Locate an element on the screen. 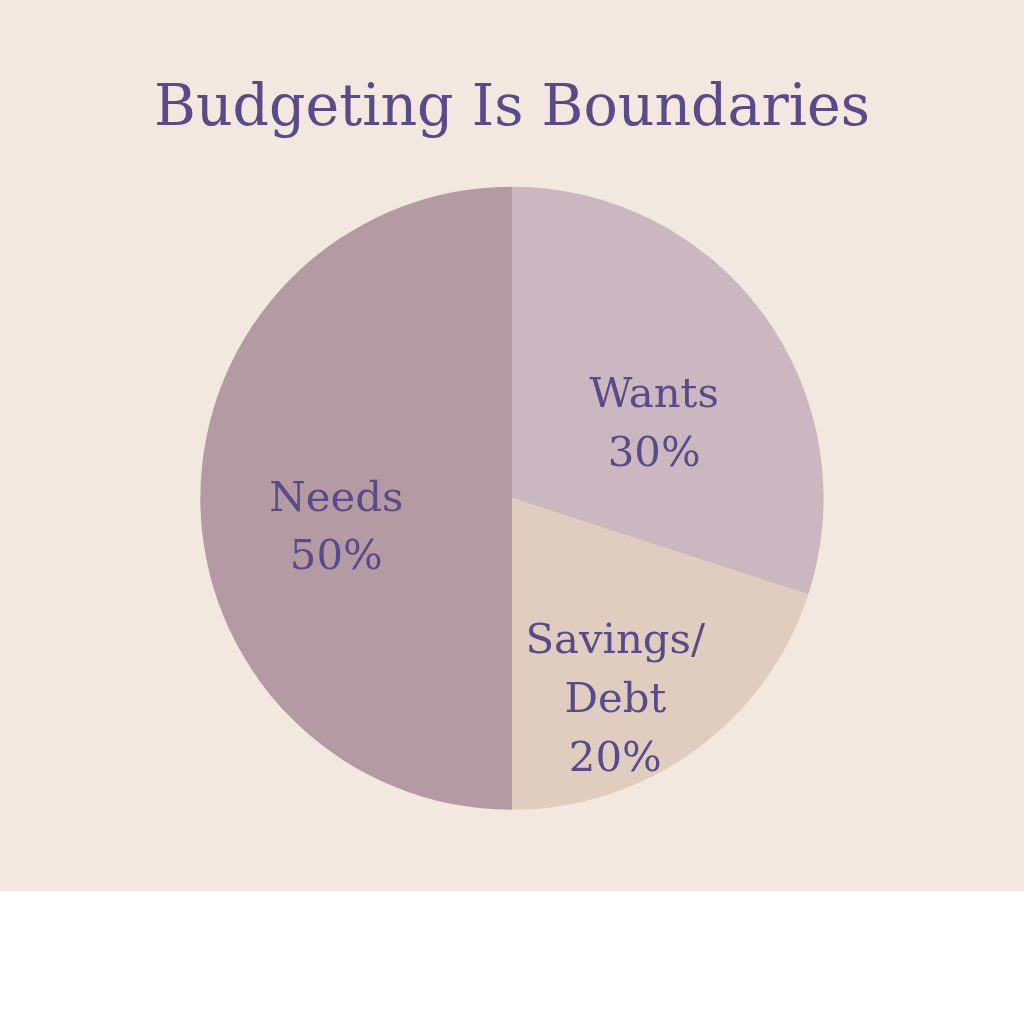 This screenshot has height=1024, width=1024. slice-label: Savings/Debt is located at coordinates (616, 667).